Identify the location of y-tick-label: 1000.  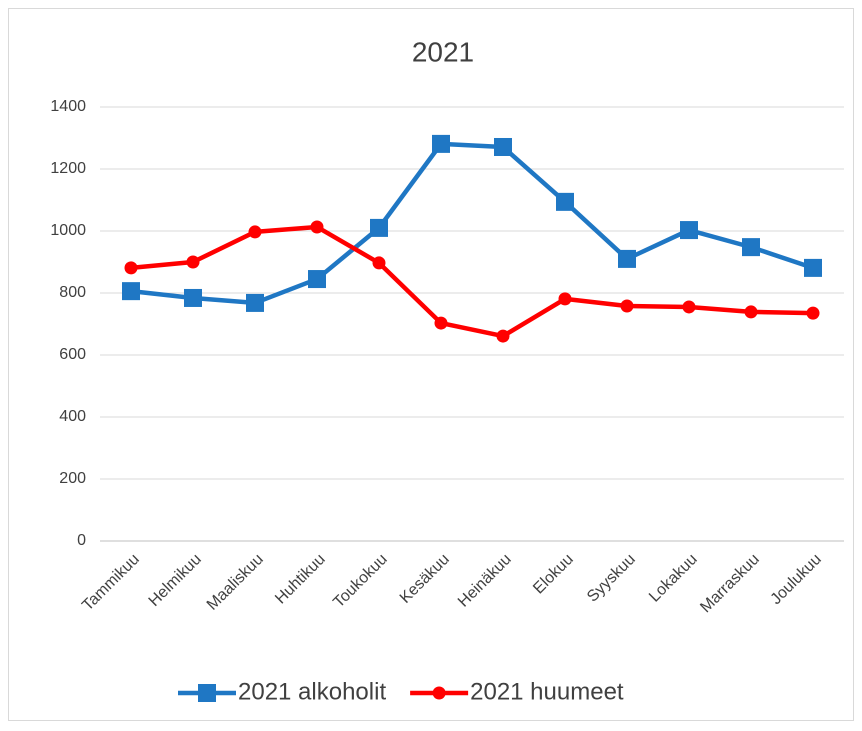
(68, 230).